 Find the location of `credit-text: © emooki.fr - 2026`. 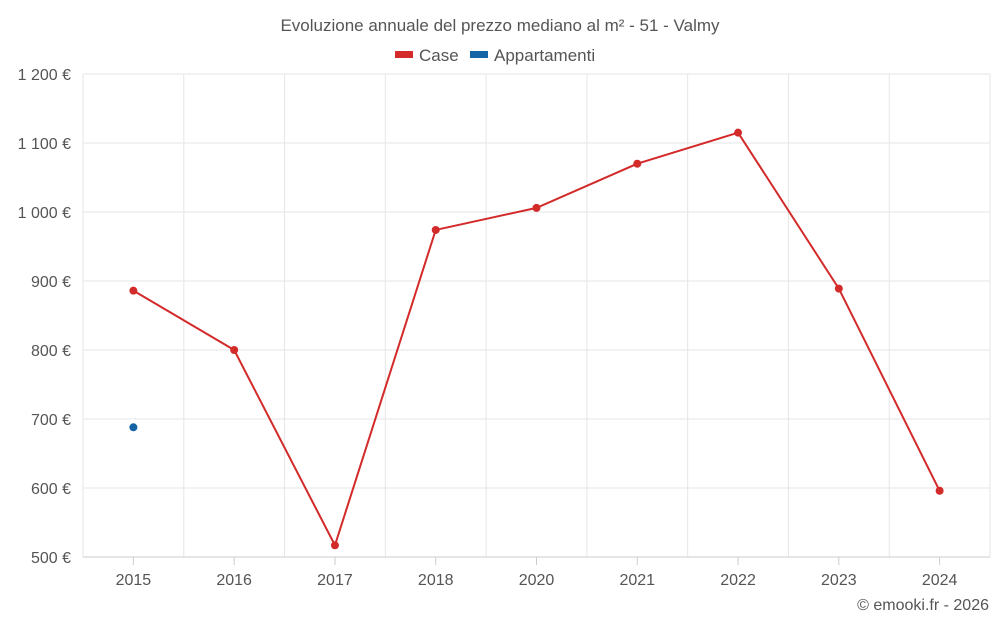

credit-text: © emooki.fr - 2026 is located at coordinates (923, 605).